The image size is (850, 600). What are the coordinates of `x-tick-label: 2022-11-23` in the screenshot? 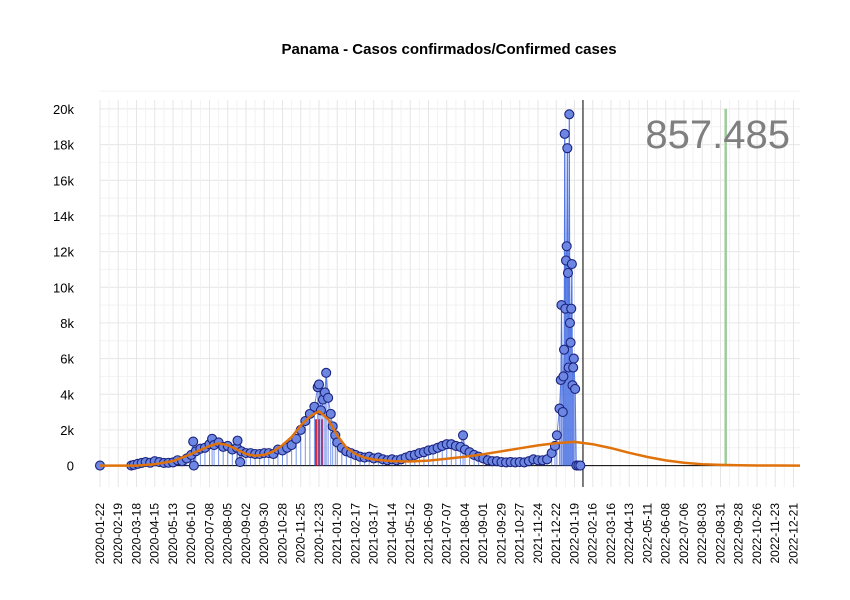 It's located at (775, 533).